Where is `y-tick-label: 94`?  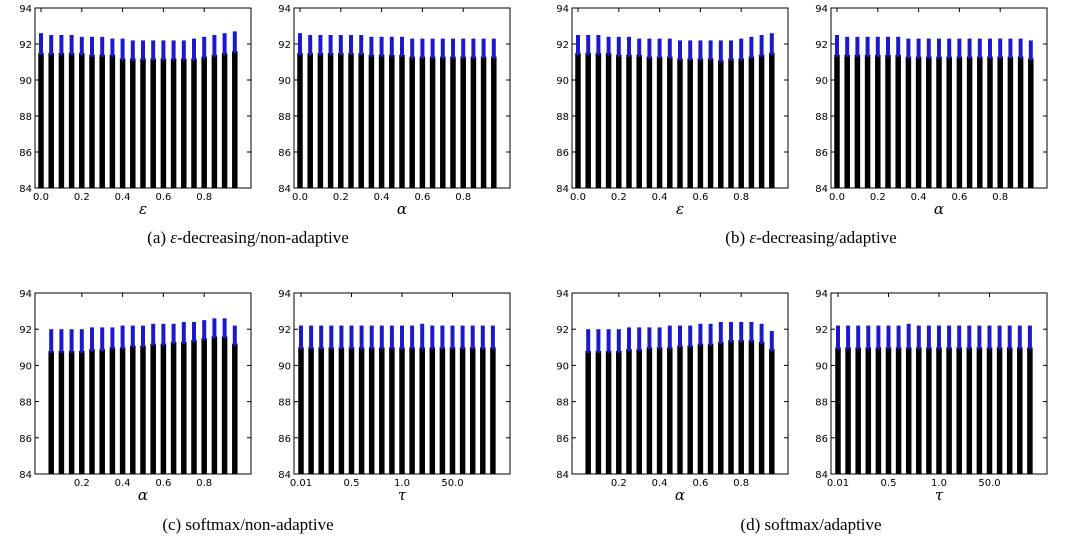
y-tick-label: 94 is located at coordinates (284, 294).